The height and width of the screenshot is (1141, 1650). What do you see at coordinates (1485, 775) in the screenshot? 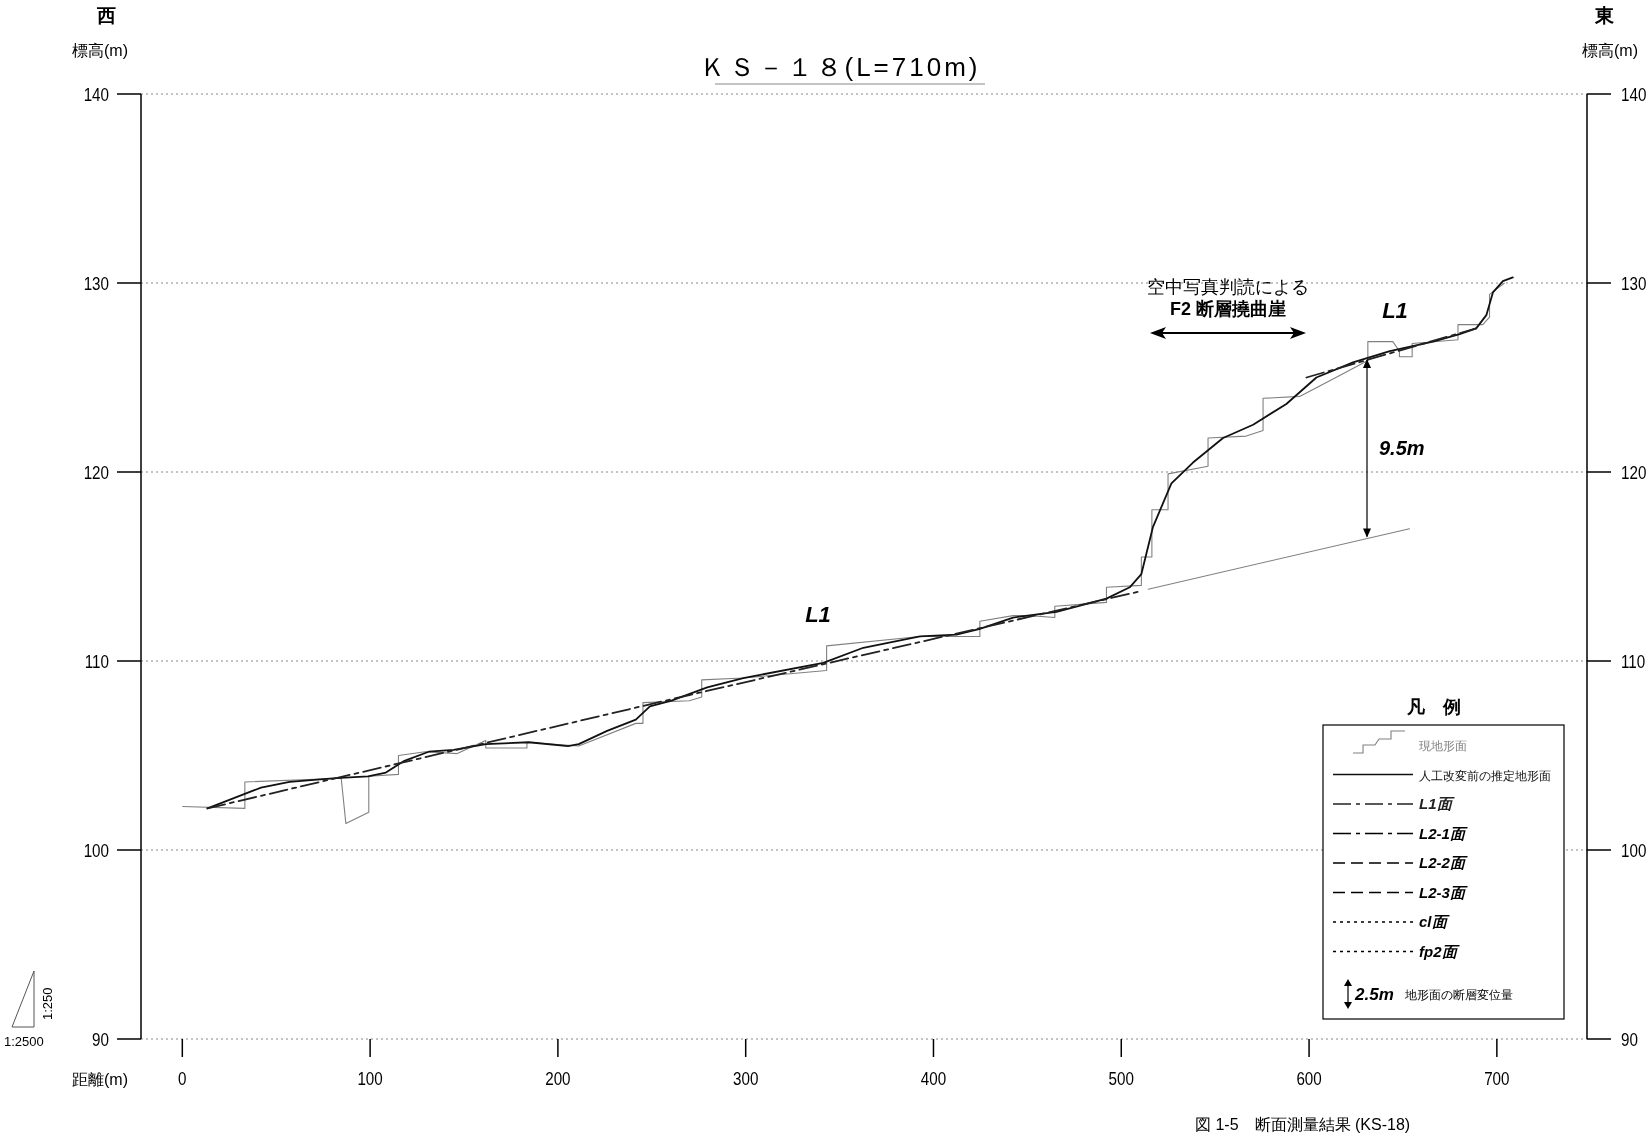
I see `text: 人工改変前の推定地形面` at bounding box center [1485, 775].